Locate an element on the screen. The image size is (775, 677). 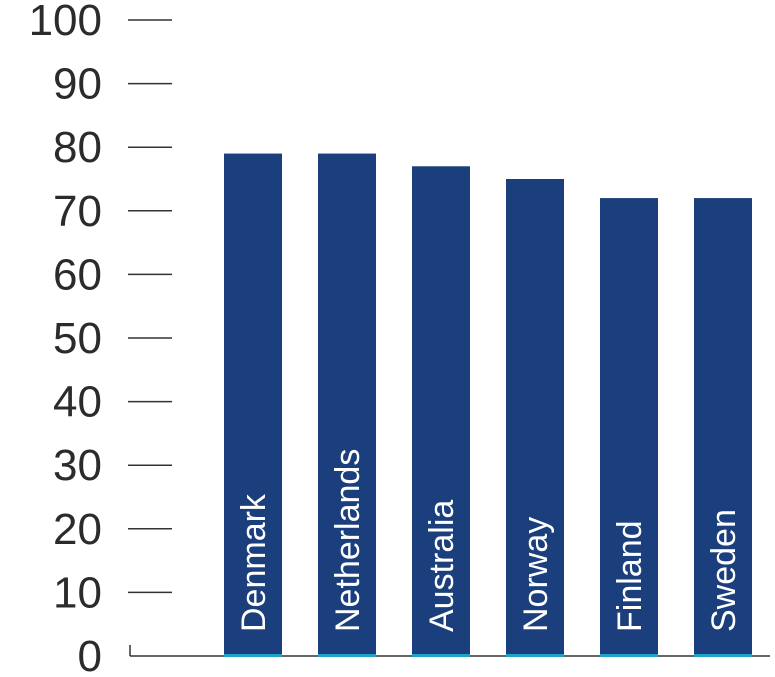
bar-category-label: Norway is located at coordinates (536, 574).